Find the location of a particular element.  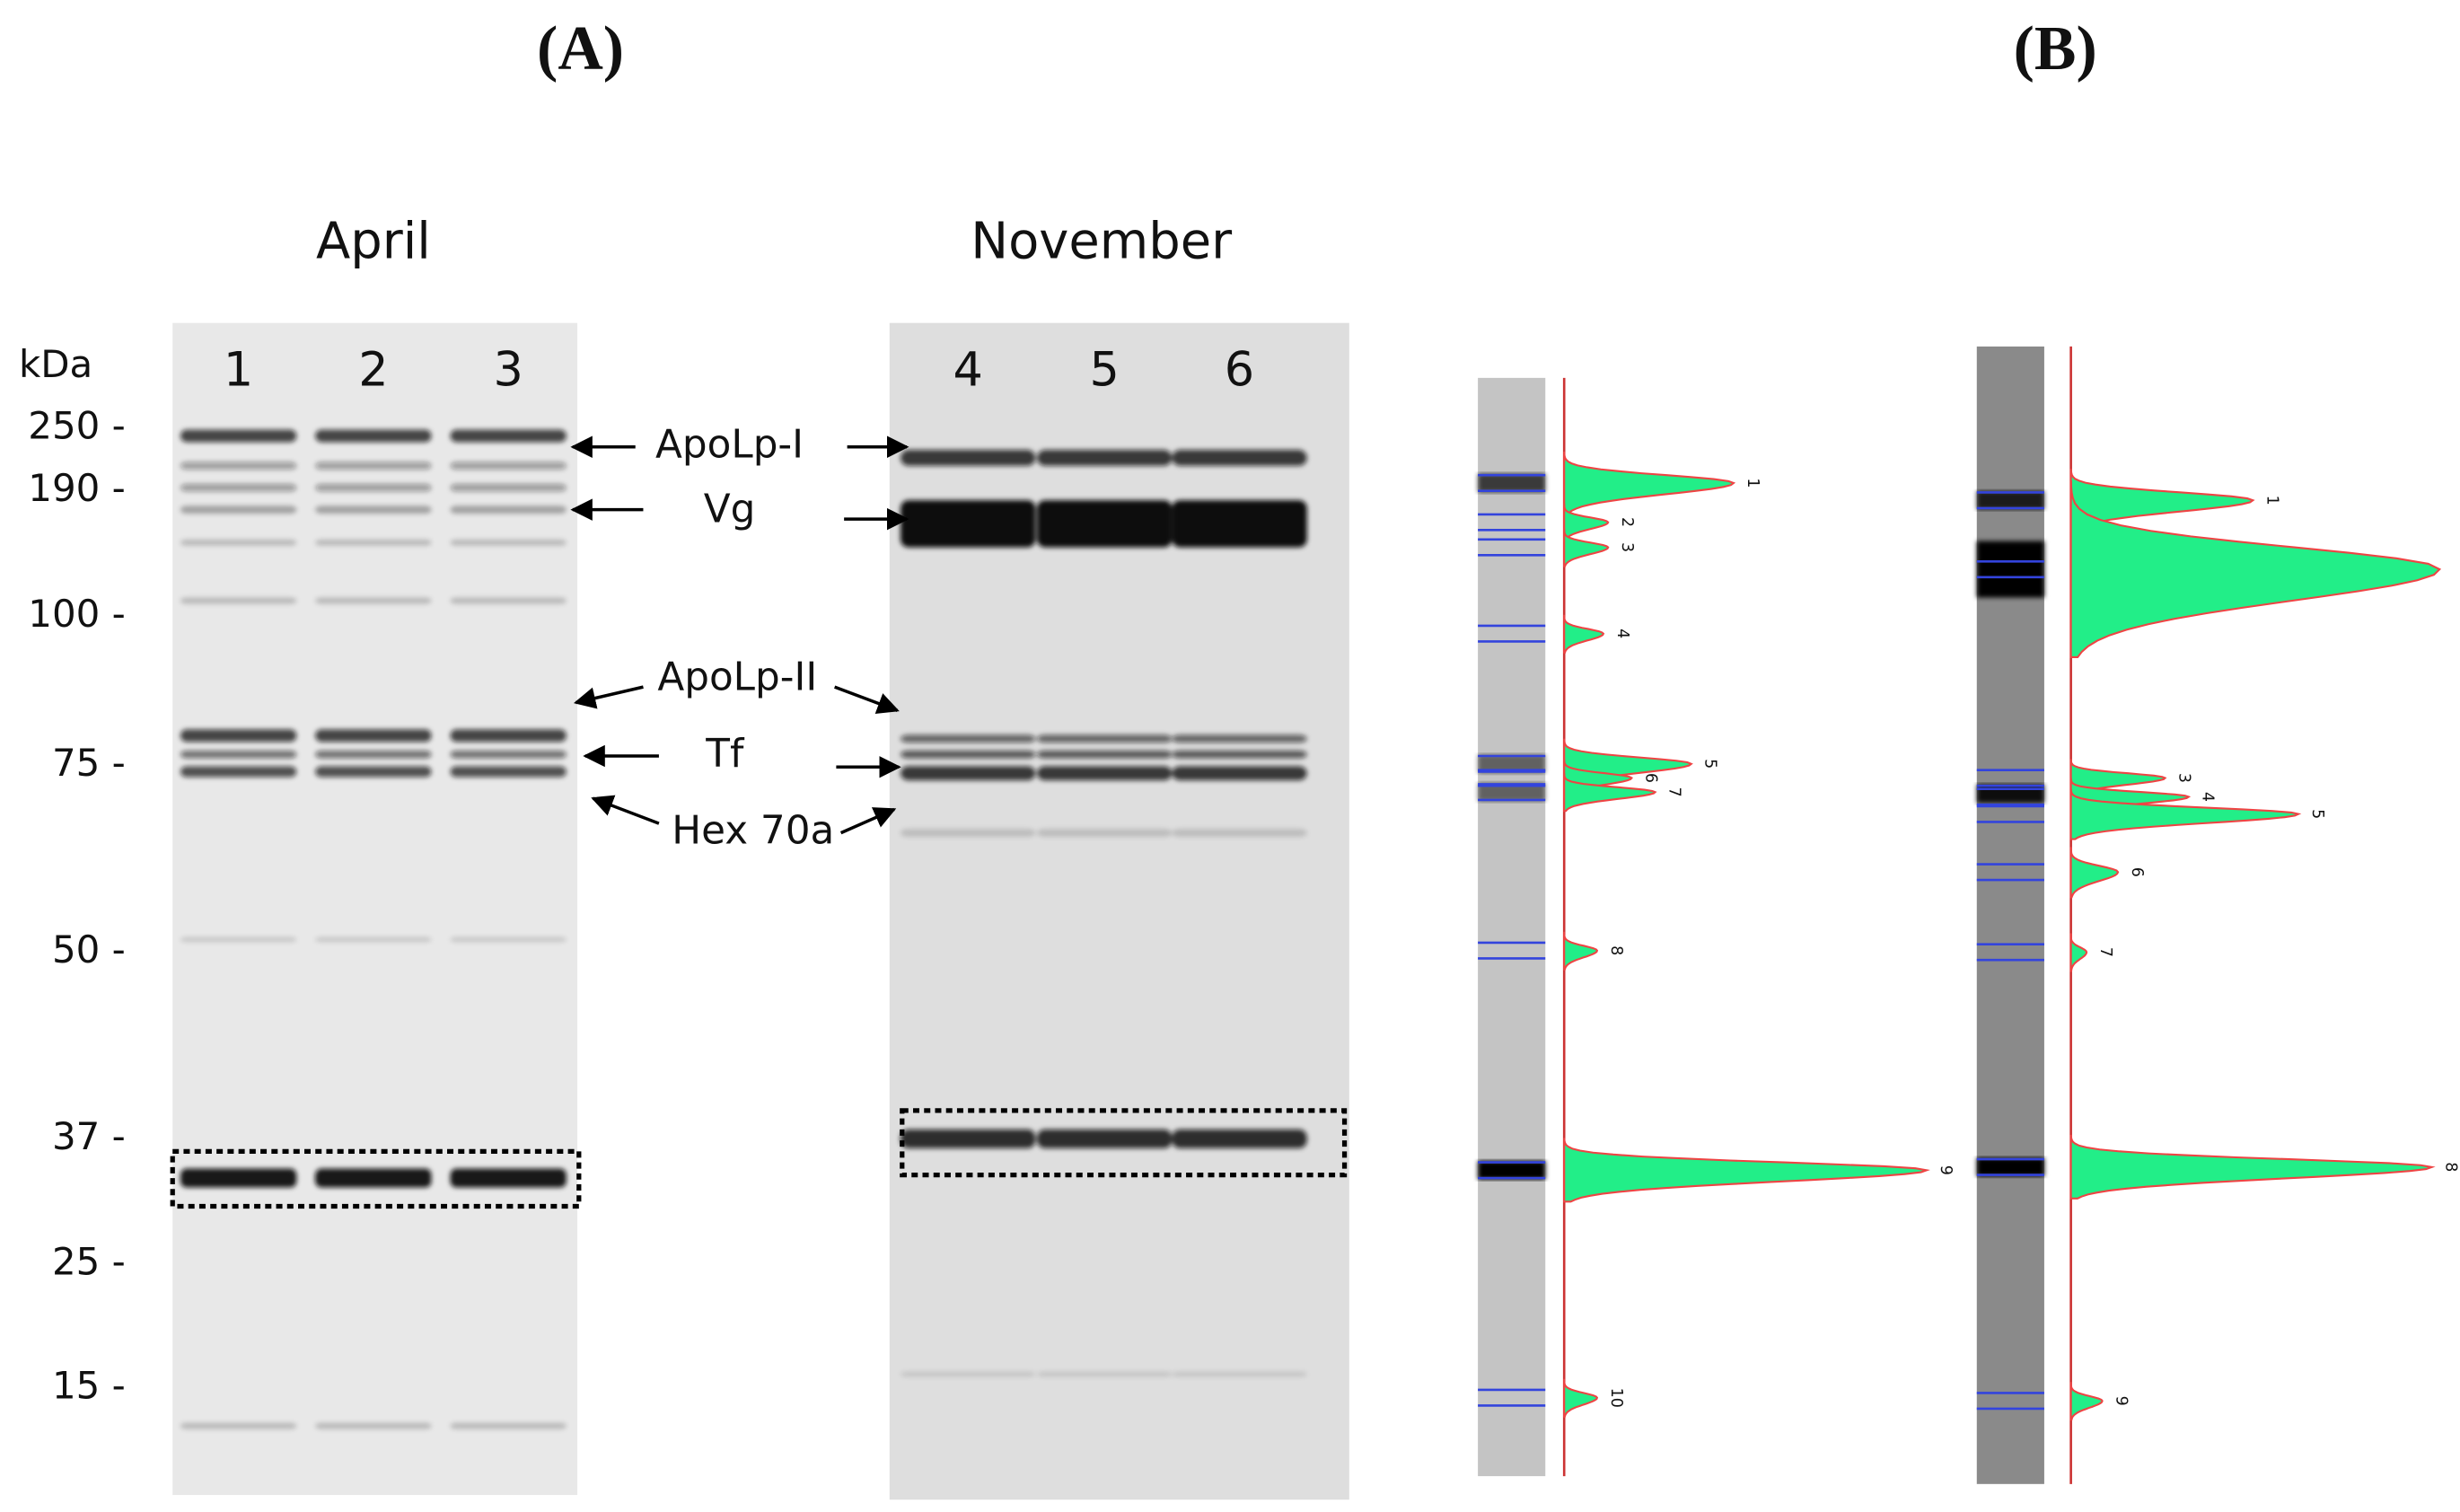

protein-label: Tf is located at coordinates (725, 754).